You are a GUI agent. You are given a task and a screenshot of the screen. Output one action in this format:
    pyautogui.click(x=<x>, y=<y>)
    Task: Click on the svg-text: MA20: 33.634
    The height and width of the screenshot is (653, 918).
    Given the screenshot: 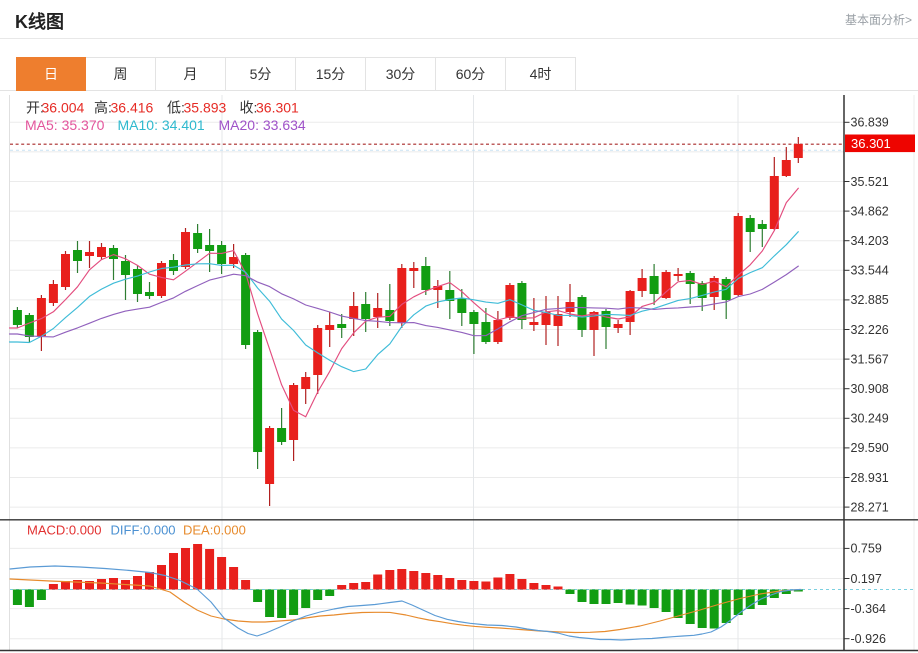 What is the action you would take?
    pyautogui.click(x=262, y=125)
    